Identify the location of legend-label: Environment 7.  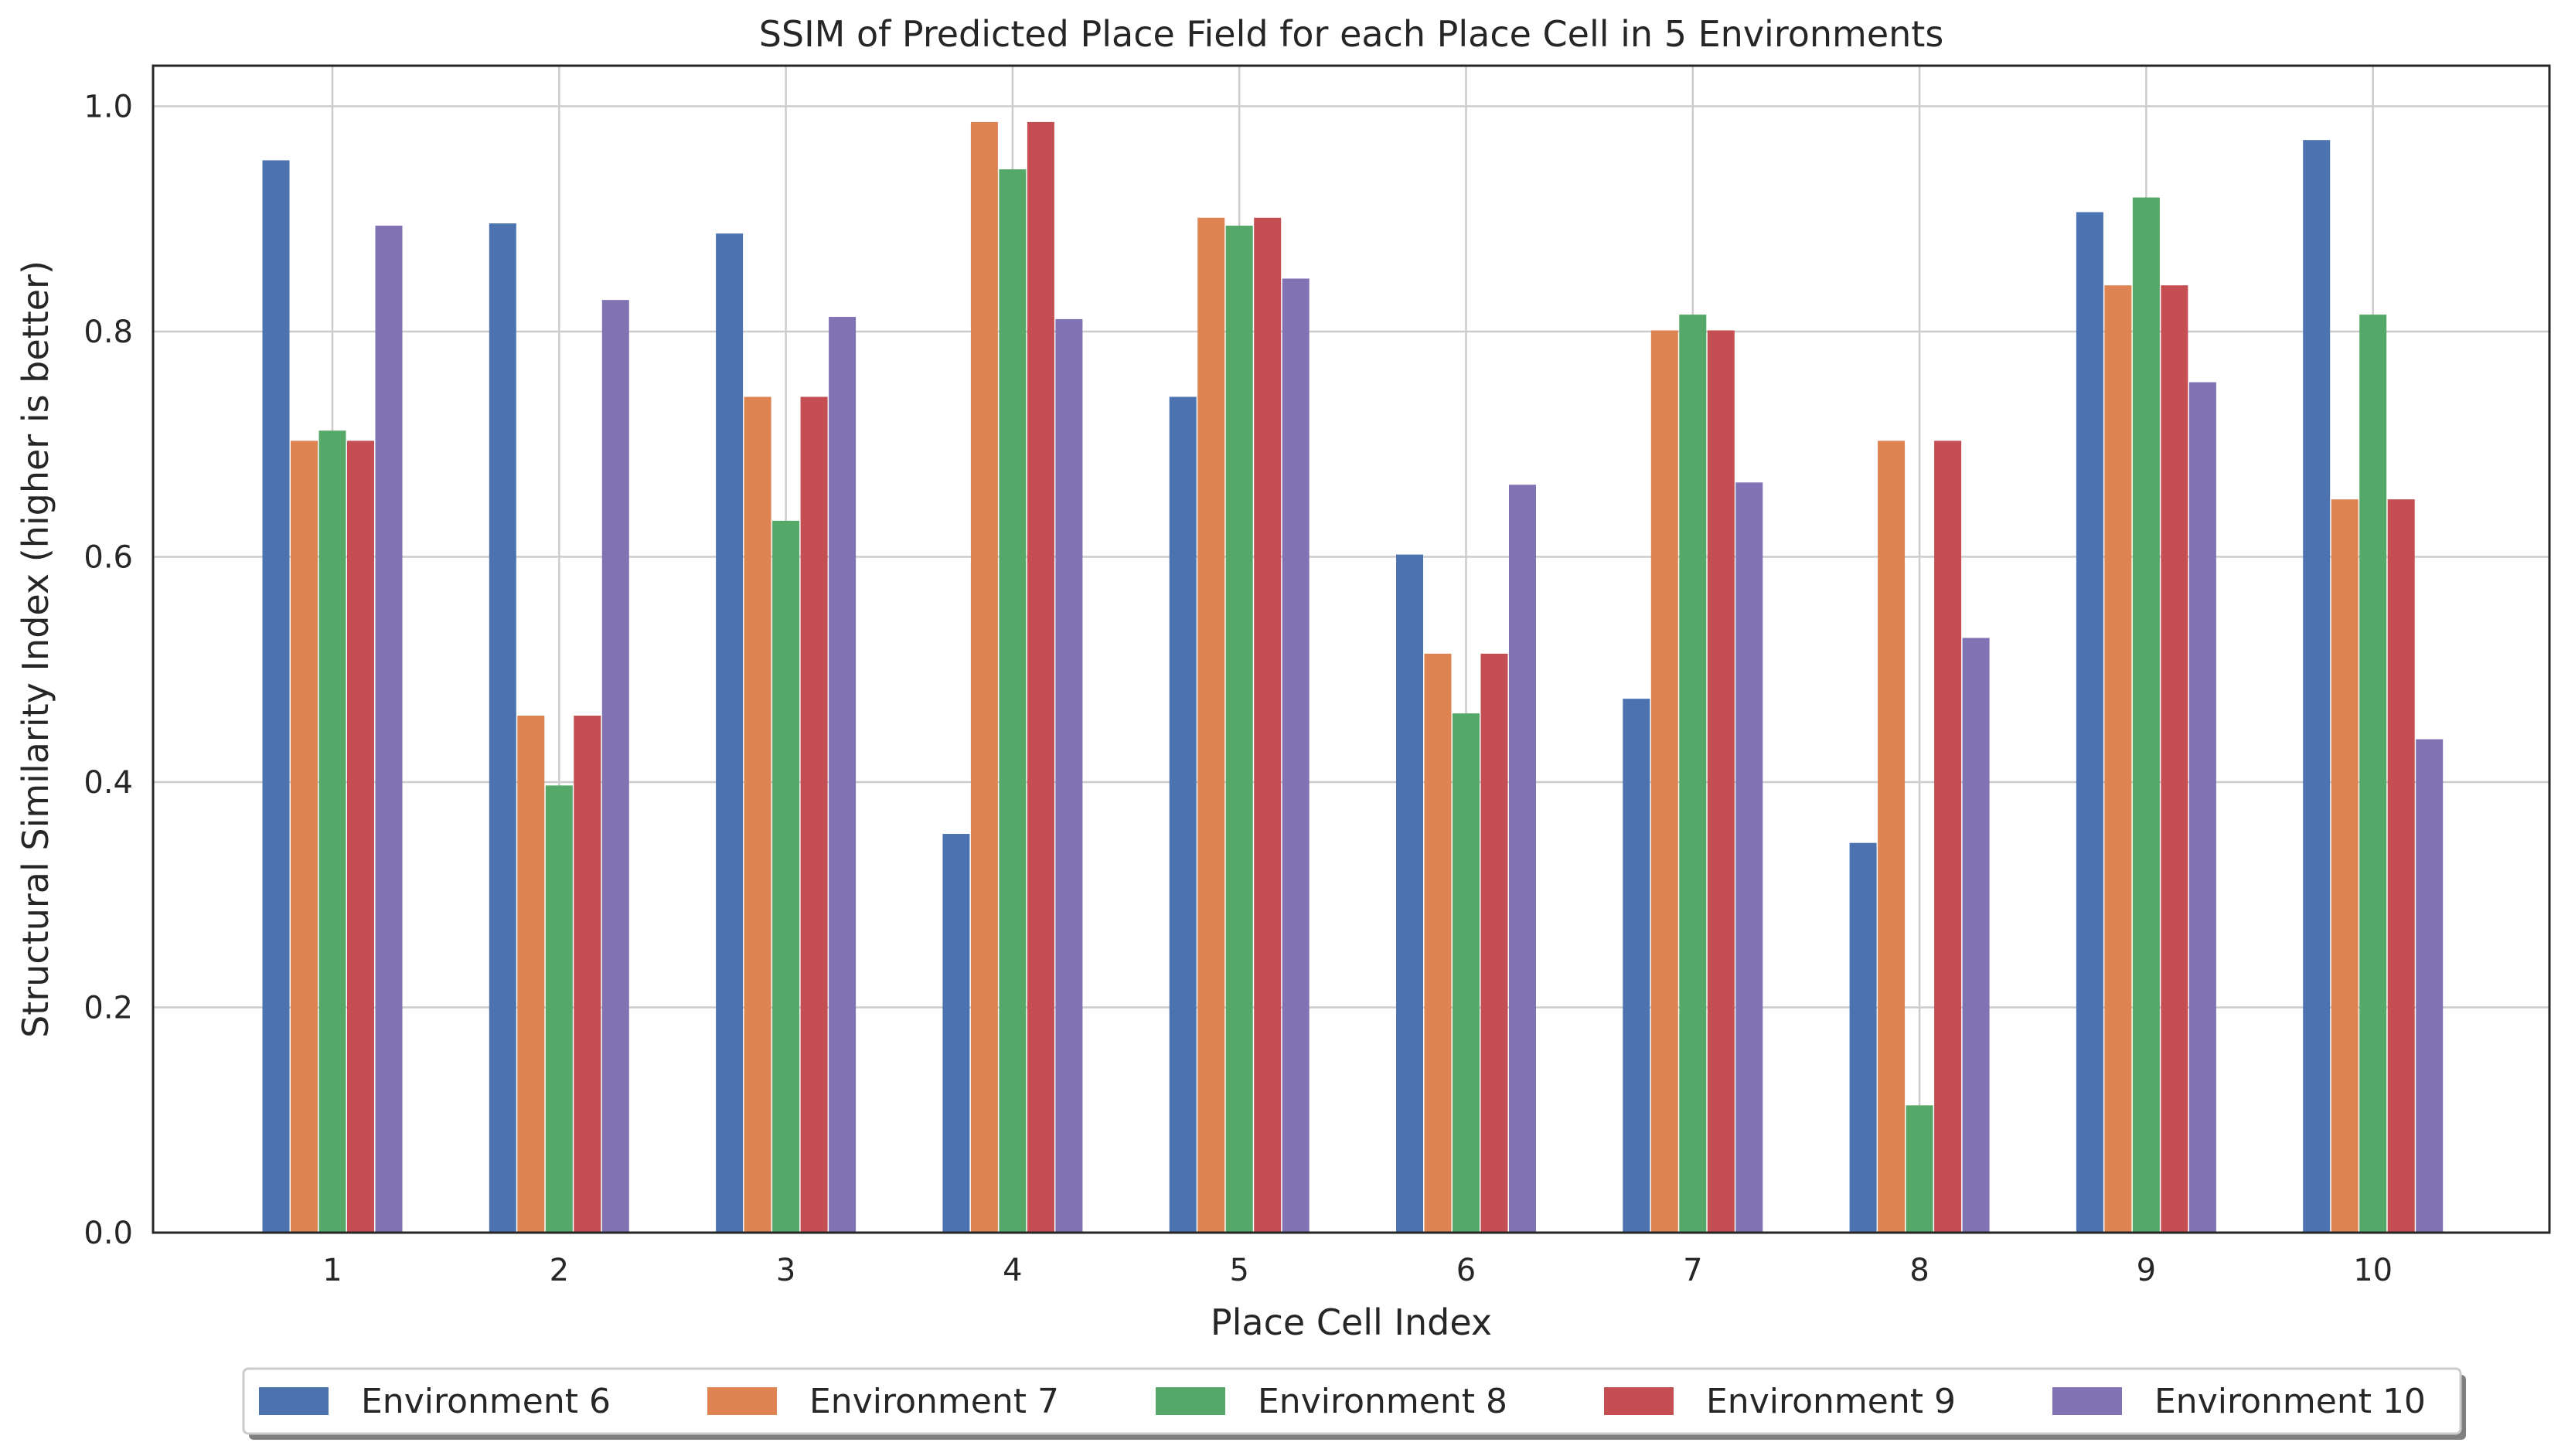
(934, 1402).